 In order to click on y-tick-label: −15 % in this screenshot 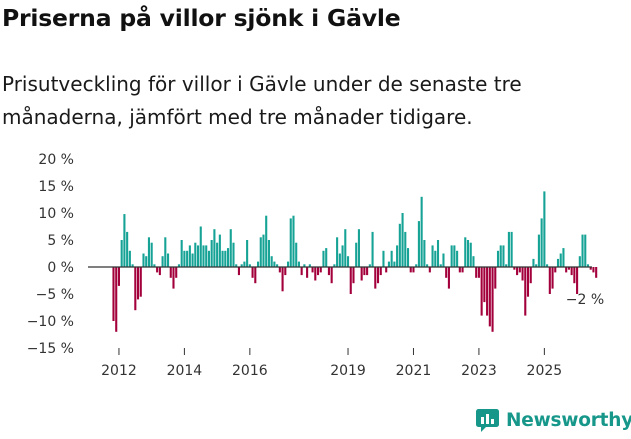, I will do `click(50, 349)`.